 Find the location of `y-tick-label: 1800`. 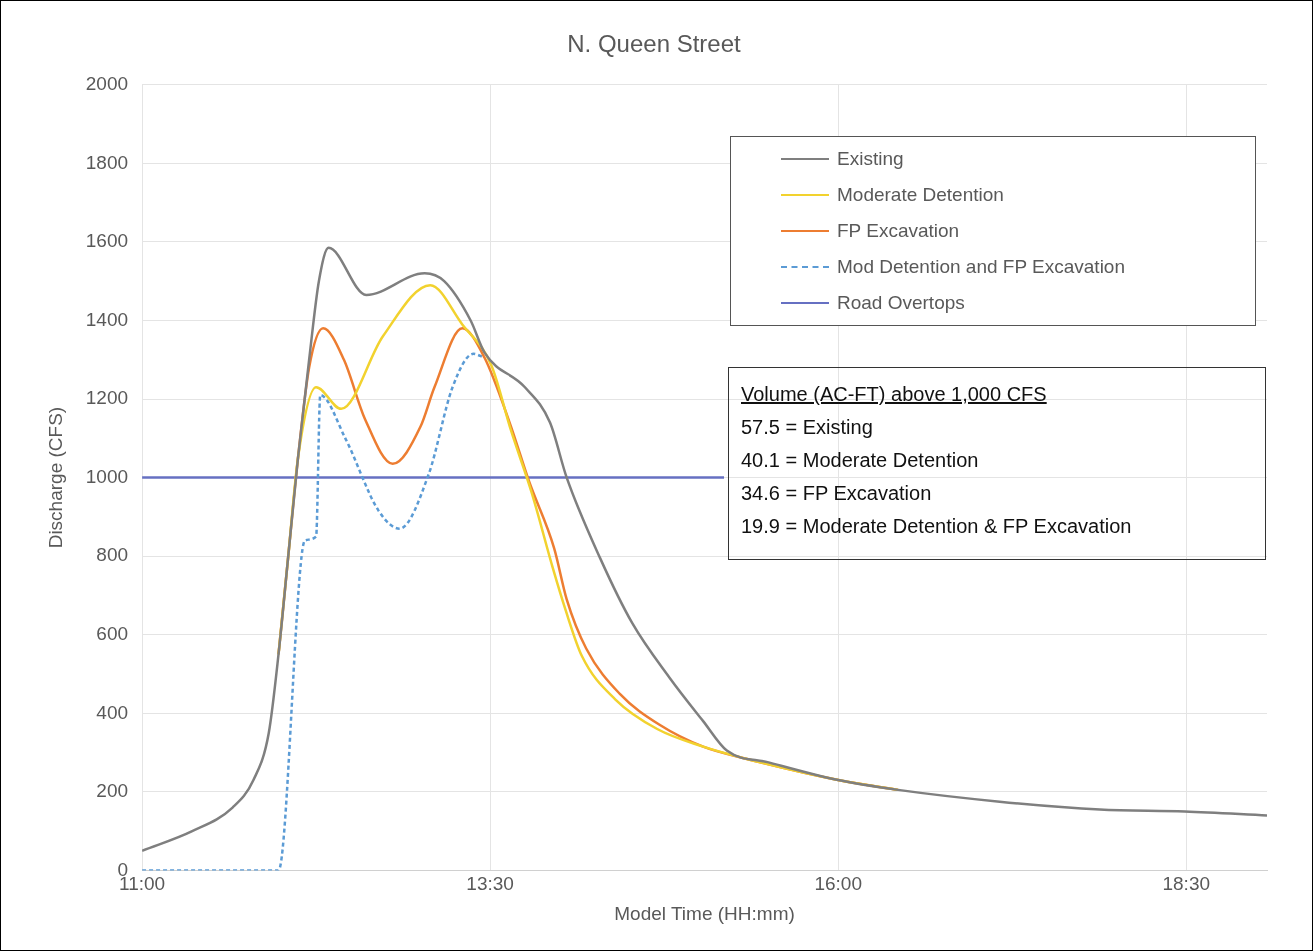

y-tick-label: 1800 is located at coordinates (107, 162).